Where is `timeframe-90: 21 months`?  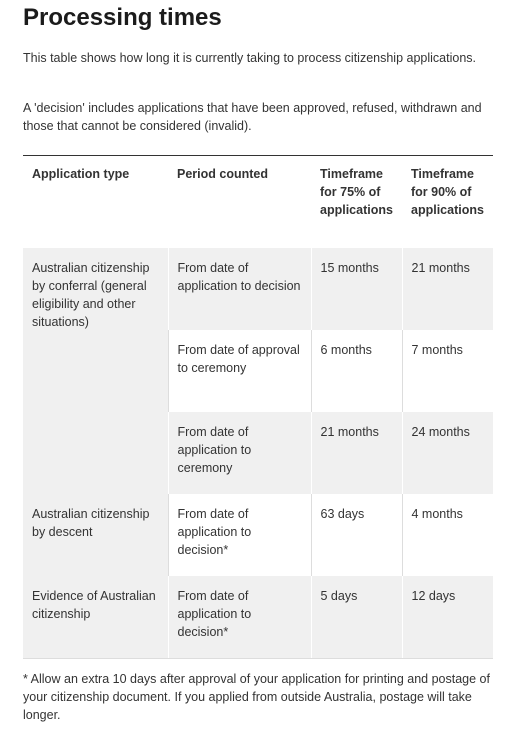
timeframe-90: 21 months is located at coordinates (447, 289).